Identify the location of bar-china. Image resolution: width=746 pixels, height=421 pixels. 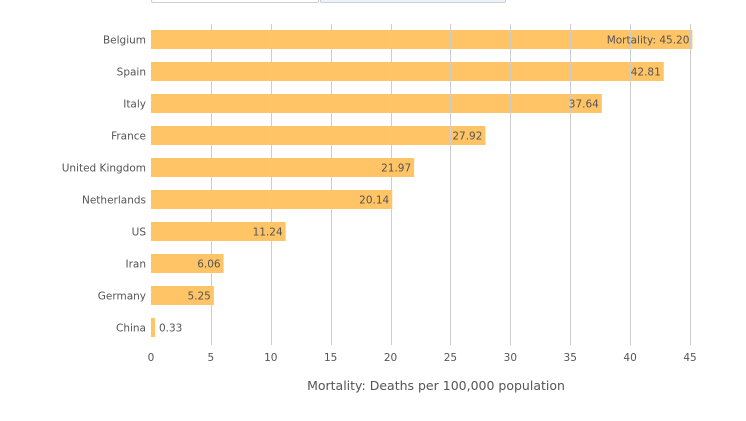
(153, 327).